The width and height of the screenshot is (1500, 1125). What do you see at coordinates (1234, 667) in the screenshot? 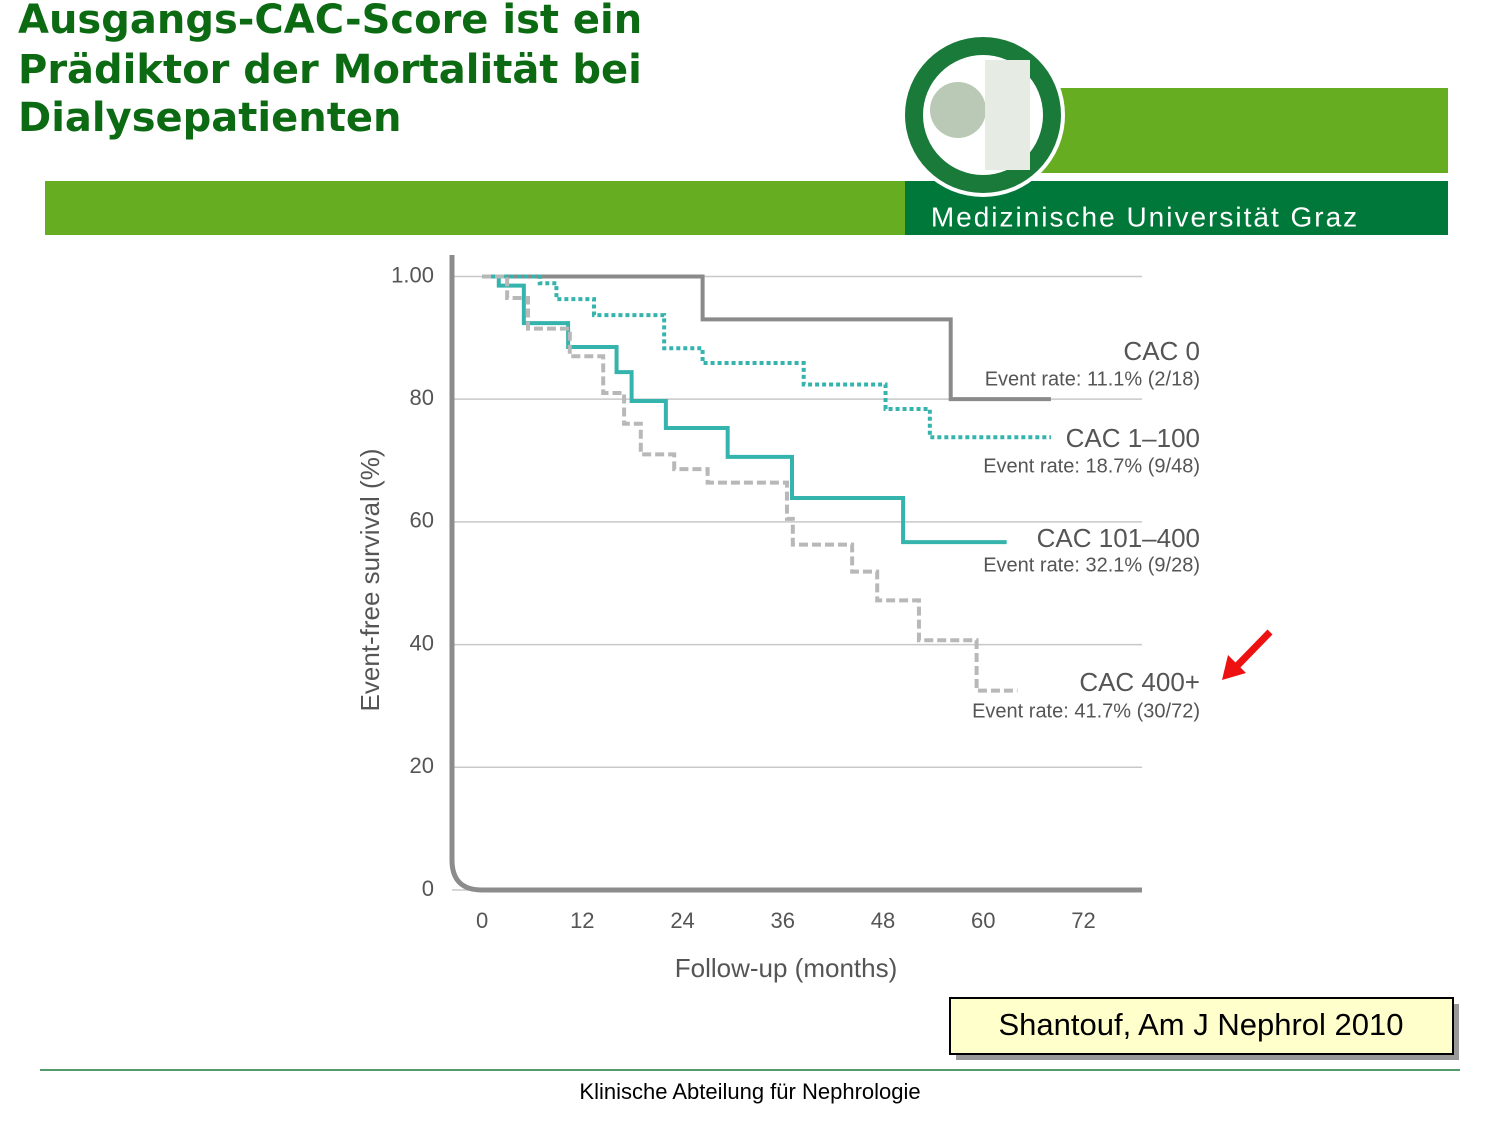
I see `arrow-head` at bounding box center [1234, 667].